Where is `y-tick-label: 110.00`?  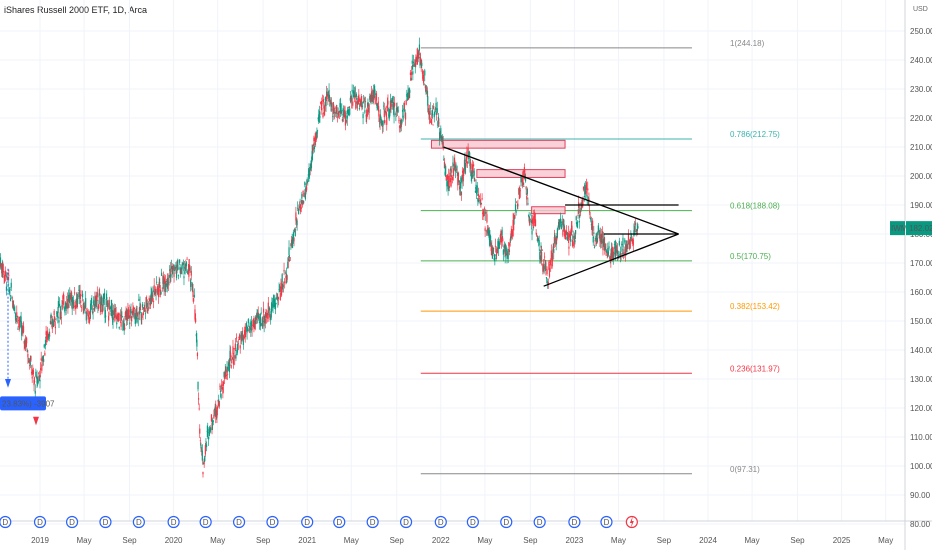 y-tick-label: 110.00 is located at coordinates (921, 437).